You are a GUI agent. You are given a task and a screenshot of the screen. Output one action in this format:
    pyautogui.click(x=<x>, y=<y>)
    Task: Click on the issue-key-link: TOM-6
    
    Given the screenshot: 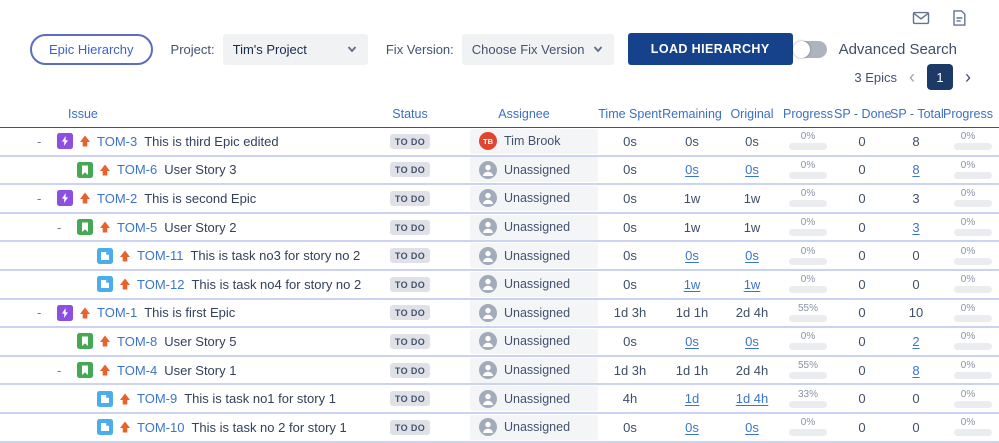 What is the action you would take?
    pyautogui.click(x=137, y=170)
    